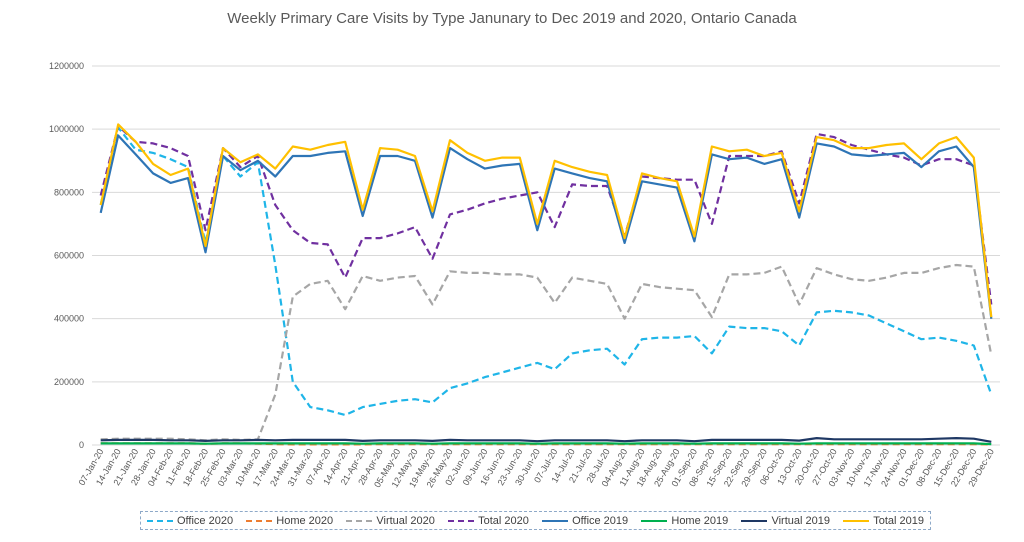 Image resolution: width=1024 pixels, height=542 pixels. What do you see at coordinates (69, 319) in the screenshot?
I see `y-tick-label: 400000` at bounding box center [69, 319].